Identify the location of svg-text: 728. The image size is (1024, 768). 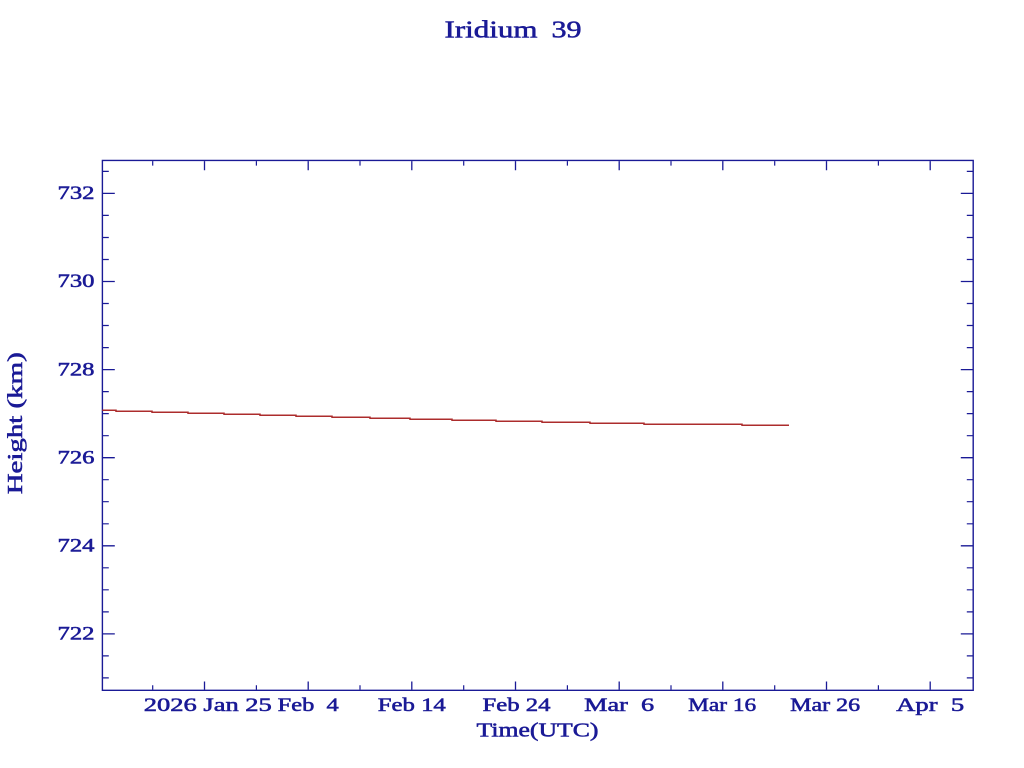
(76, 369).